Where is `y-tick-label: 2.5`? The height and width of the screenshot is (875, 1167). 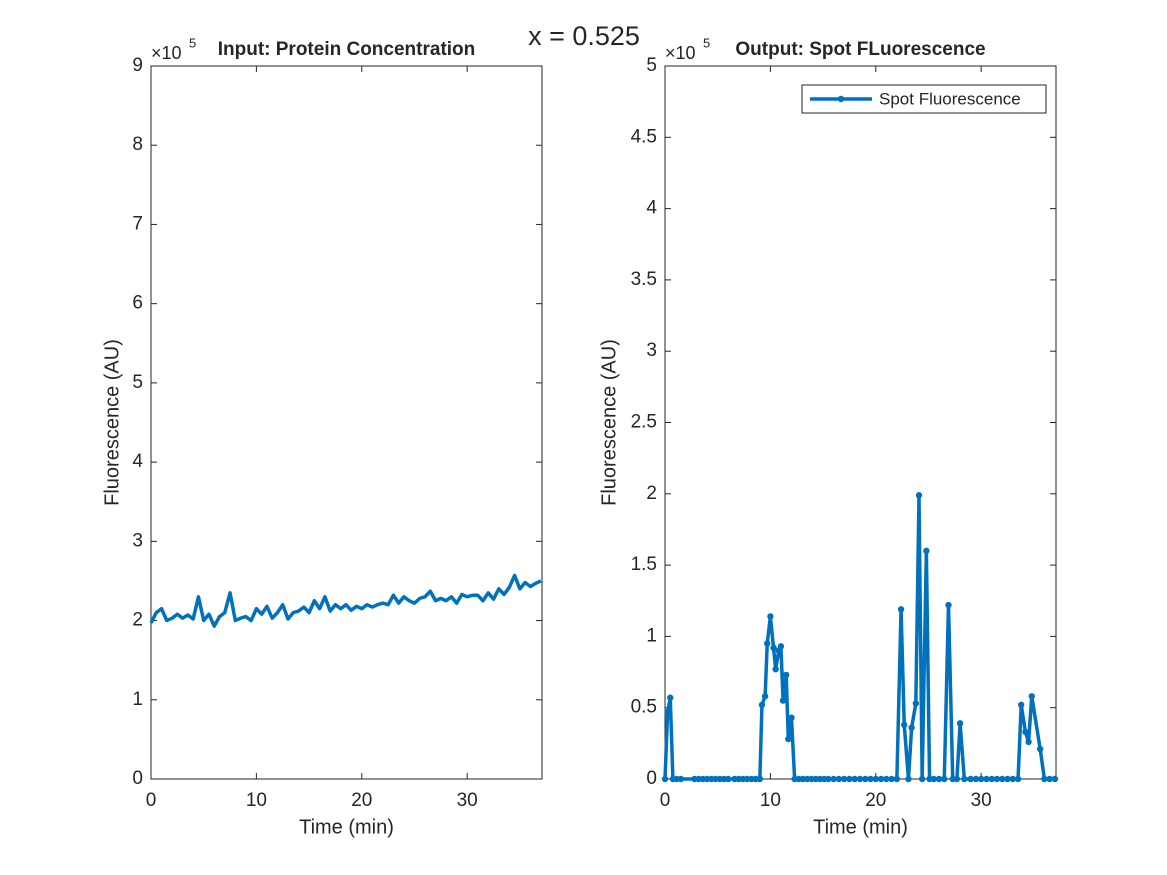 y-tick-label: 2.5 is located at coordinates (644, 422).